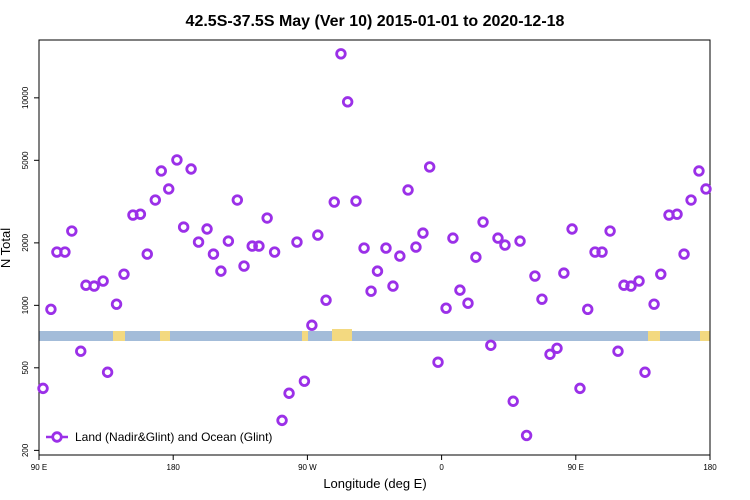  I want to click on ocean-strip, so click(374, 336).